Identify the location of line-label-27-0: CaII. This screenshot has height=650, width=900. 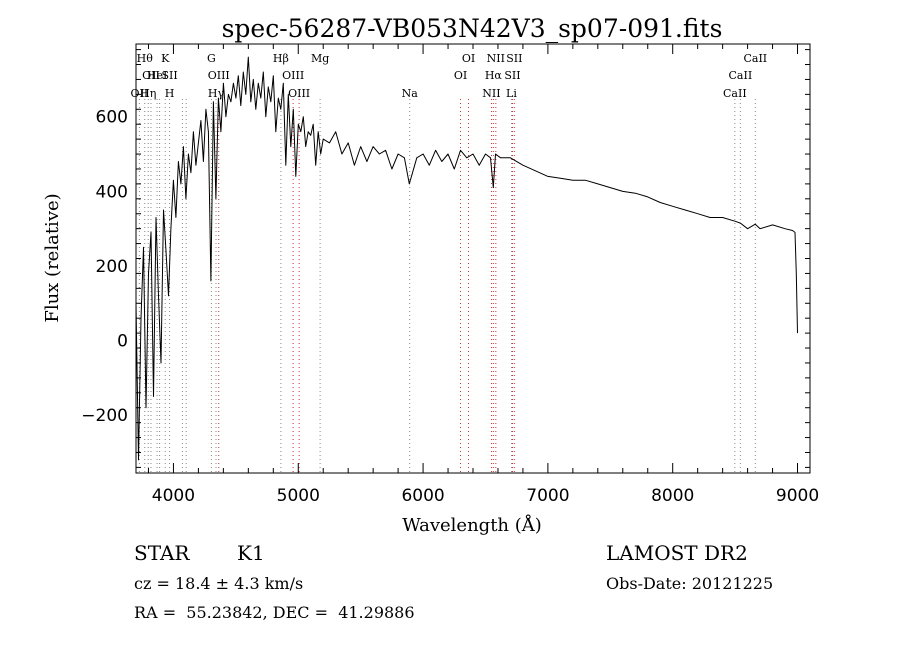
(741, 75).